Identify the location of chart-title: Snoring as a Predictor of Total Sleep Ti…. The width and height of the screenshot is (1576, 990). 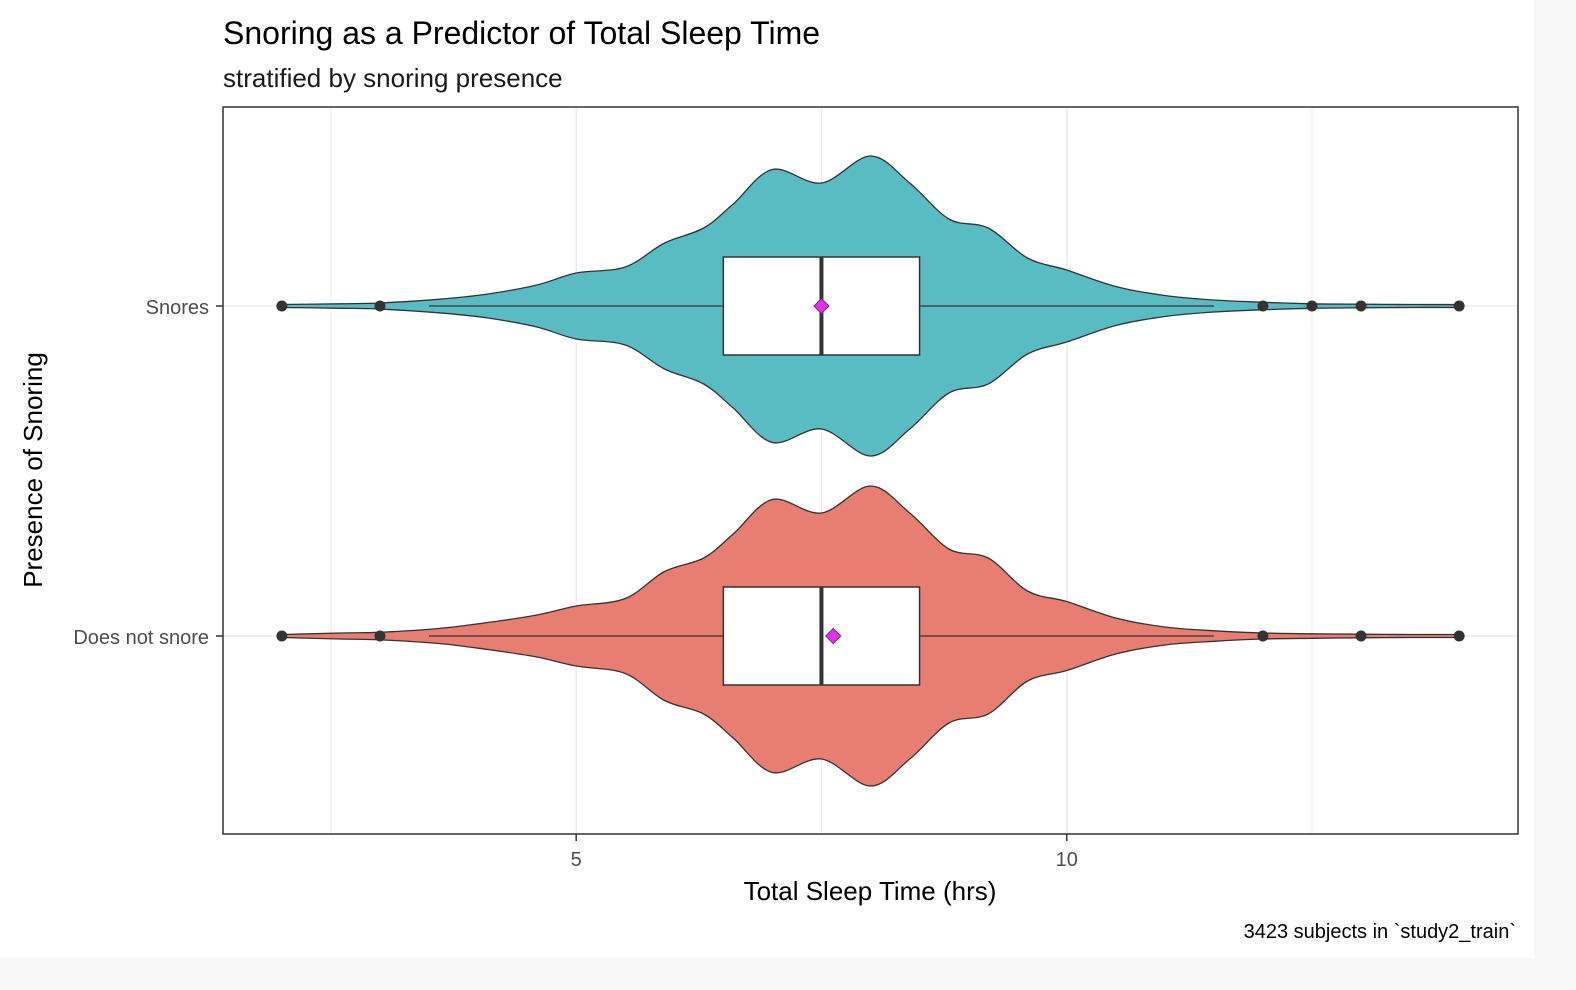
(521, 33).